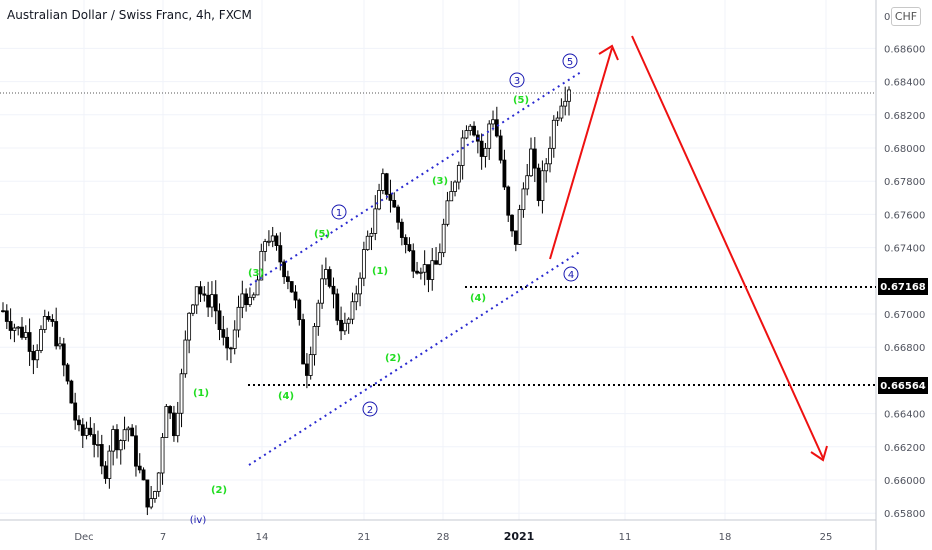  I want to click on y-tick-label: 0., so click(889, 17).